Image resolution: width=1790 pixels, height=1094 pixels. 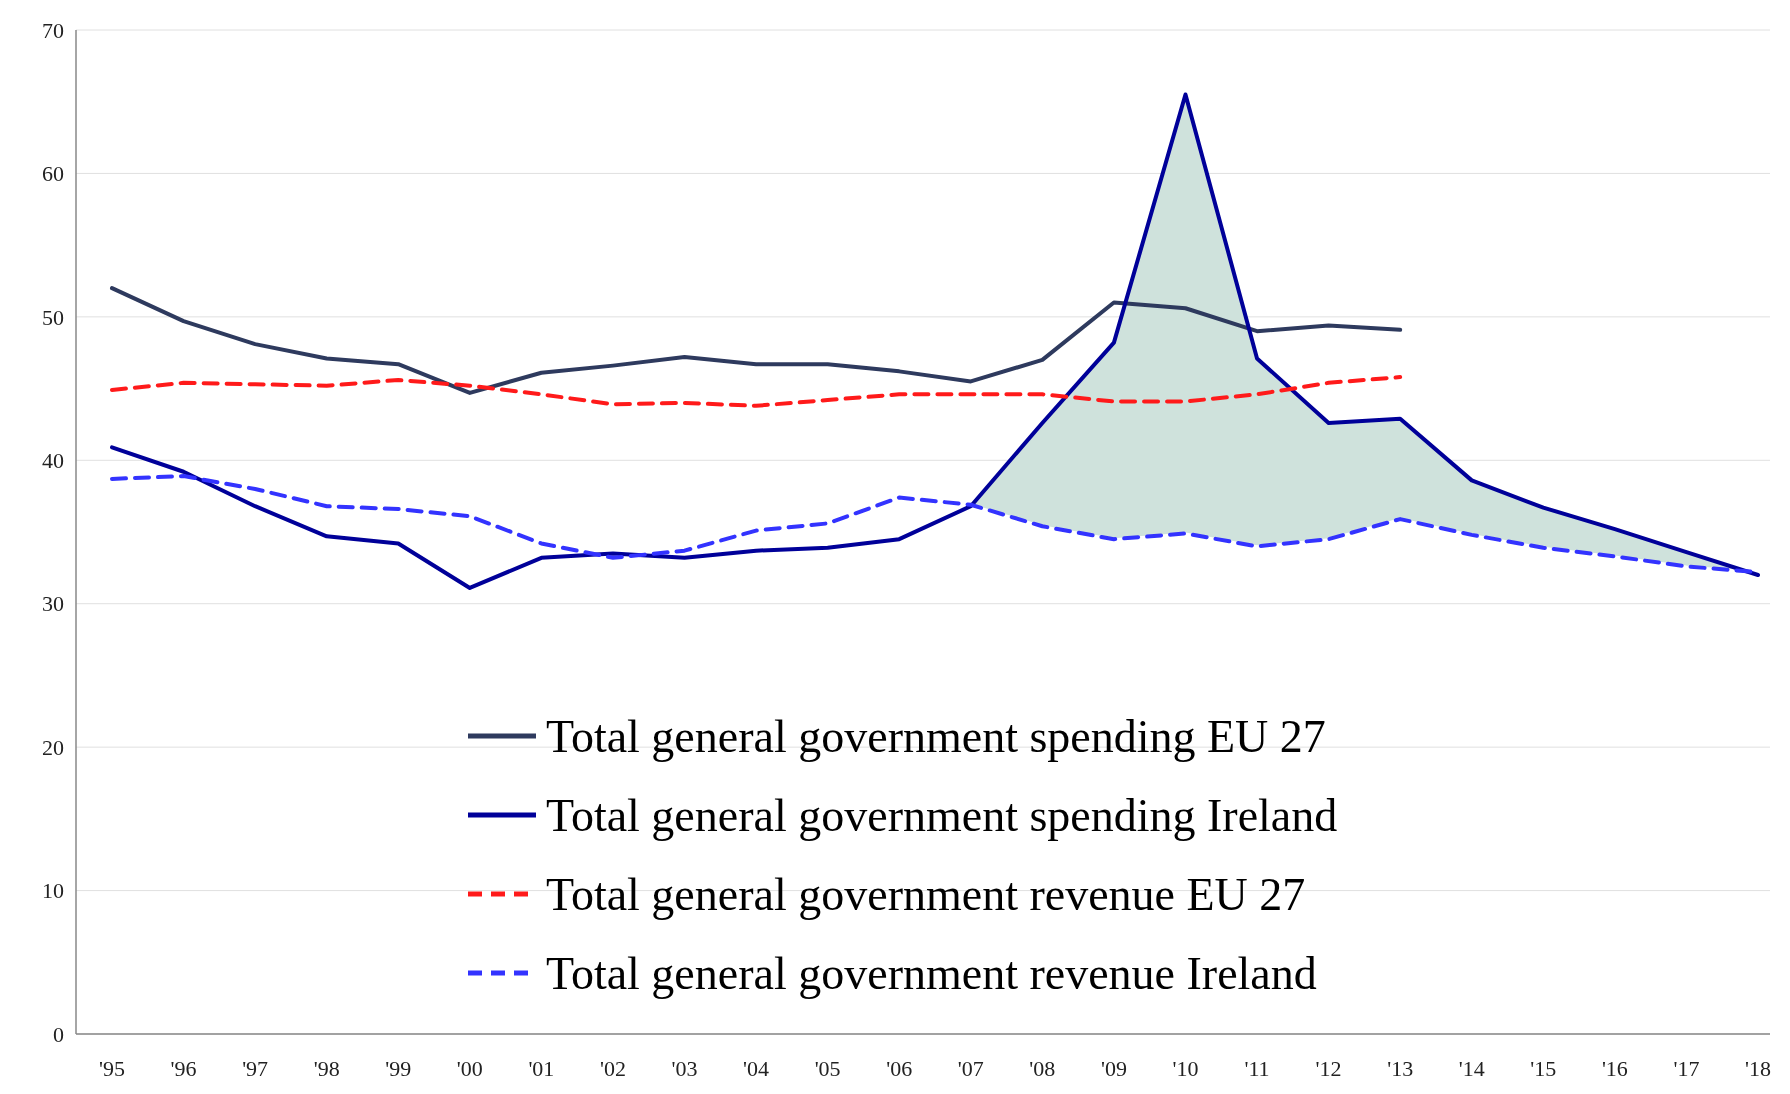 I want to click on x-tick-label: '05, so click(x=827, y=1068).